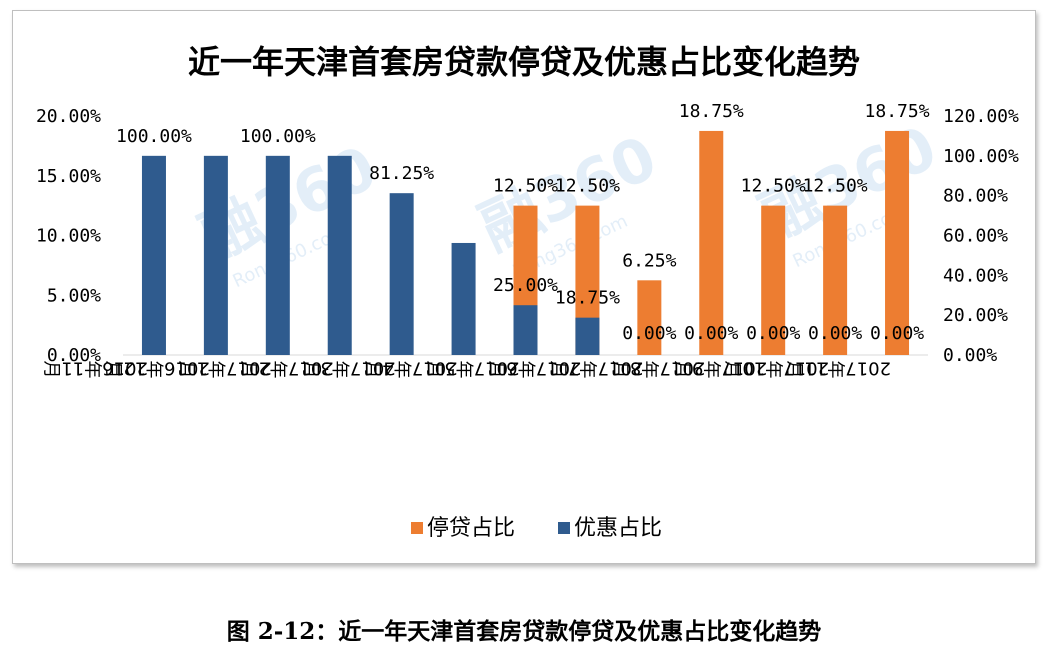 This screenshot has width=1048, height=660. What do you see at coordinates (720, 368) in the screenshot?
I see `category-label: 2017年9月` at bounding box center [720, 368].